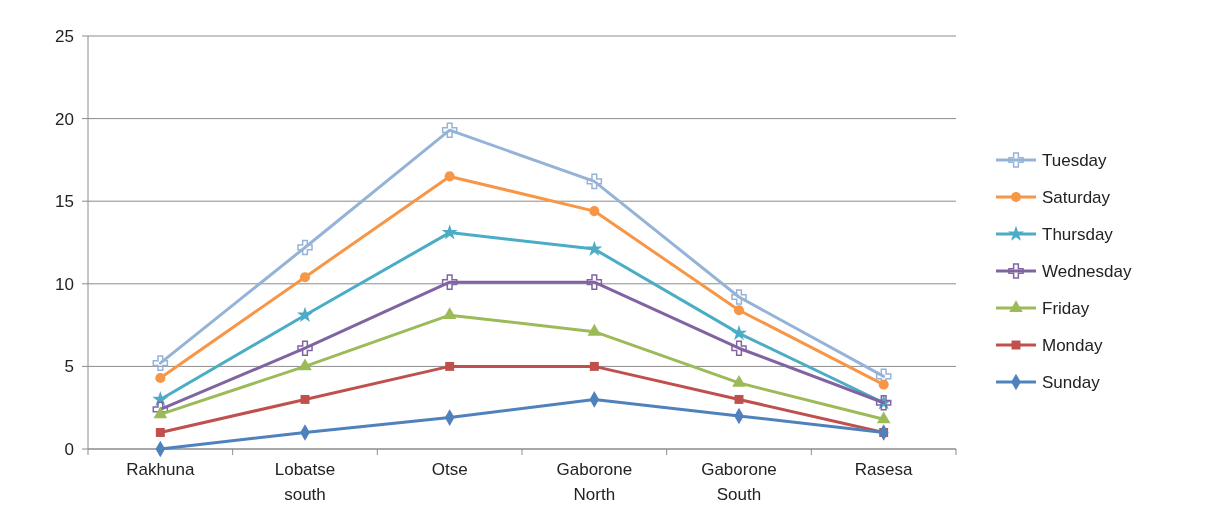  What do you see at coordinates (1075, 160) in the screenshot?
I see `legend-label: Tuesday` at bounding box center [1075, 160].